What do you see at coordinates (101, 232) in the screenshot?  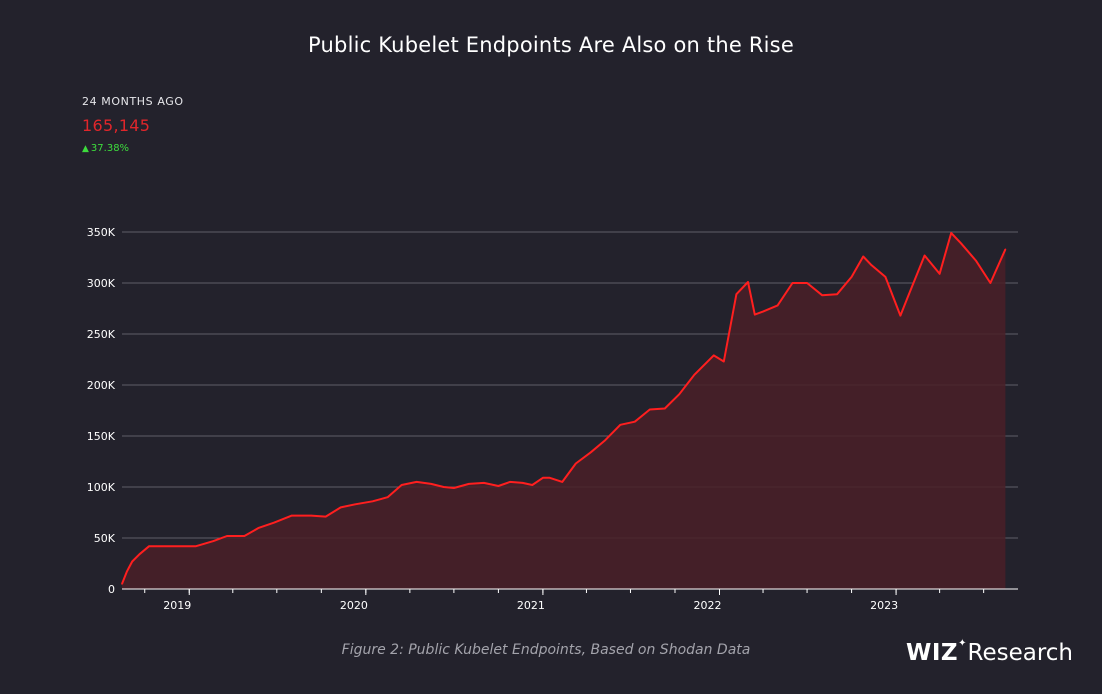 I see `y-tick-label: 350K` at bounding box center [101, 232].